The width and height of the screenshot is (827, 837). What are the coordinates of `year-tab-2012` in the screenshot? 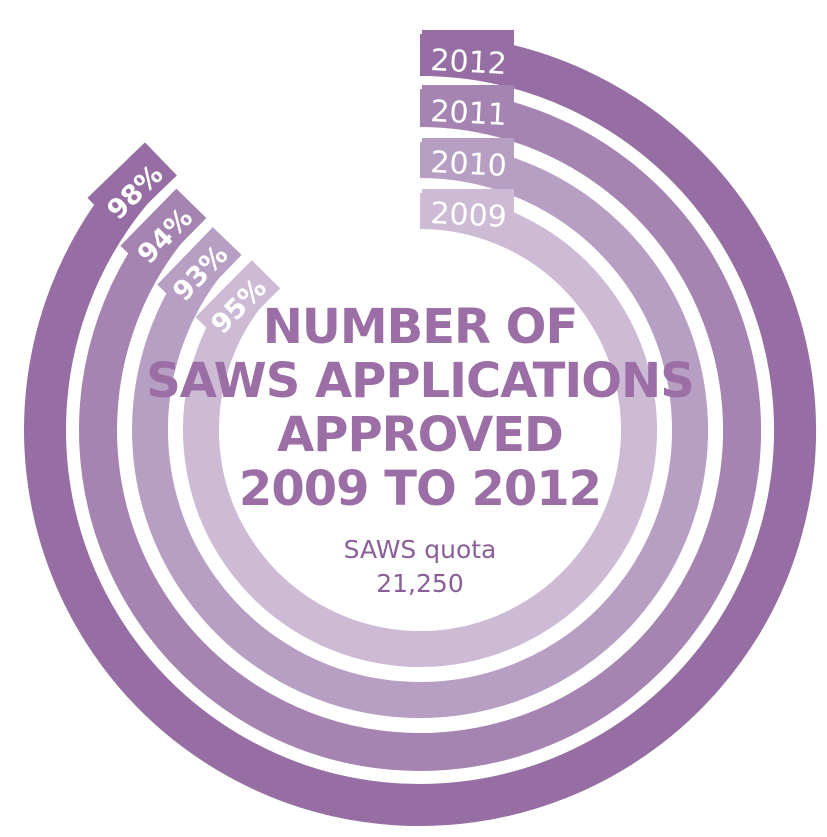 It's located at (468, 53).